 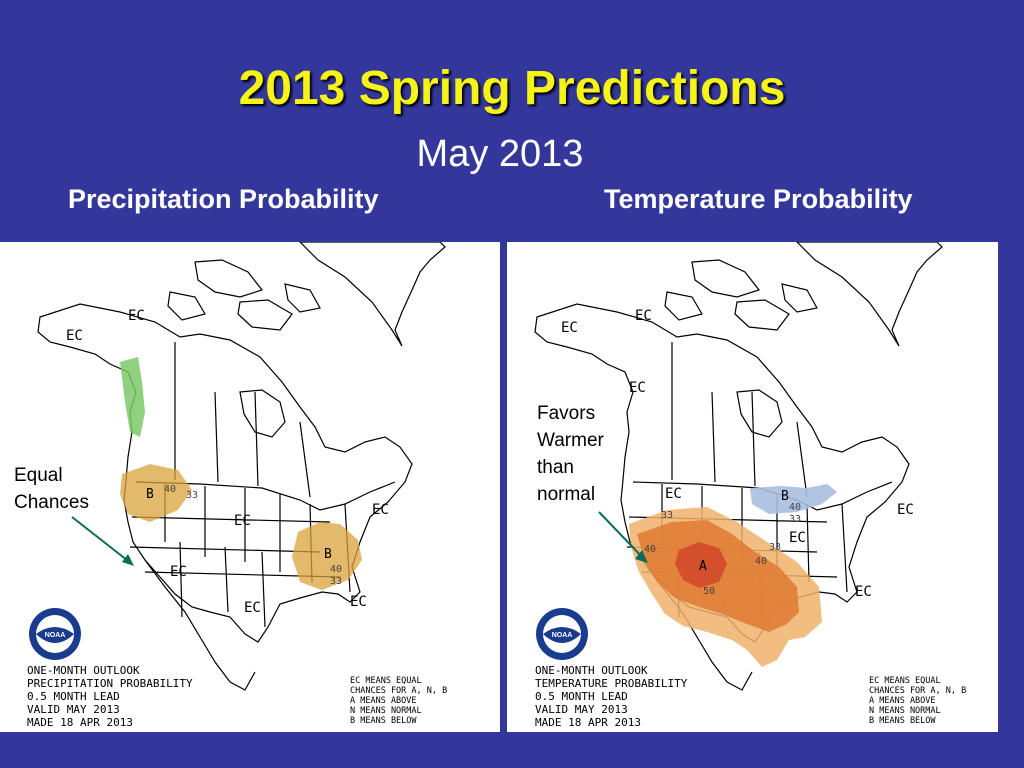 I want to click on cool-great-lakes-area, so click(x=793, y=499).